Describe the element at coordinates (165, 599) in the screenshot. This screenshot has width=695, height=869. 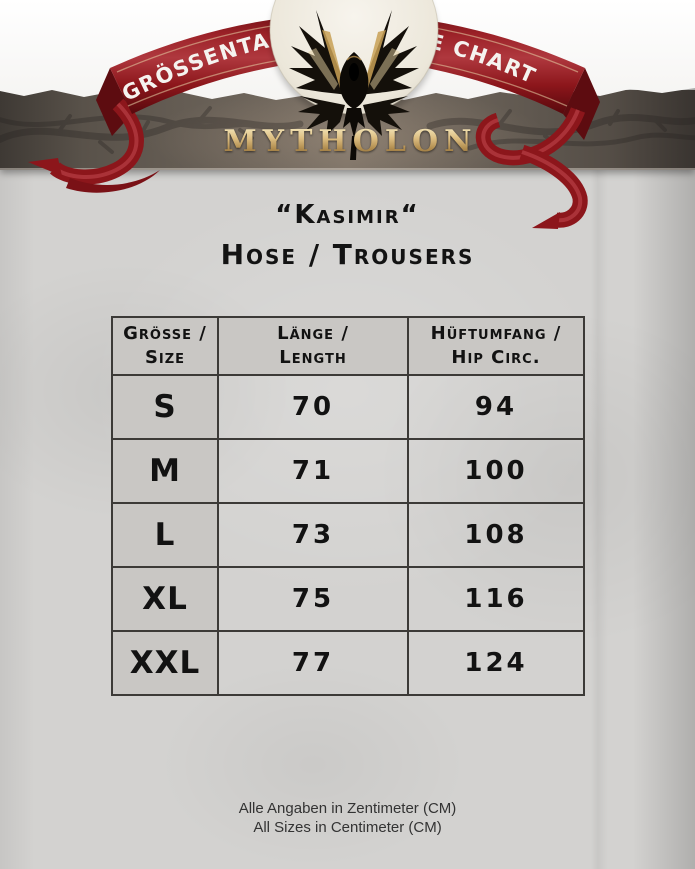
I see `size-cell: XL` at that location.